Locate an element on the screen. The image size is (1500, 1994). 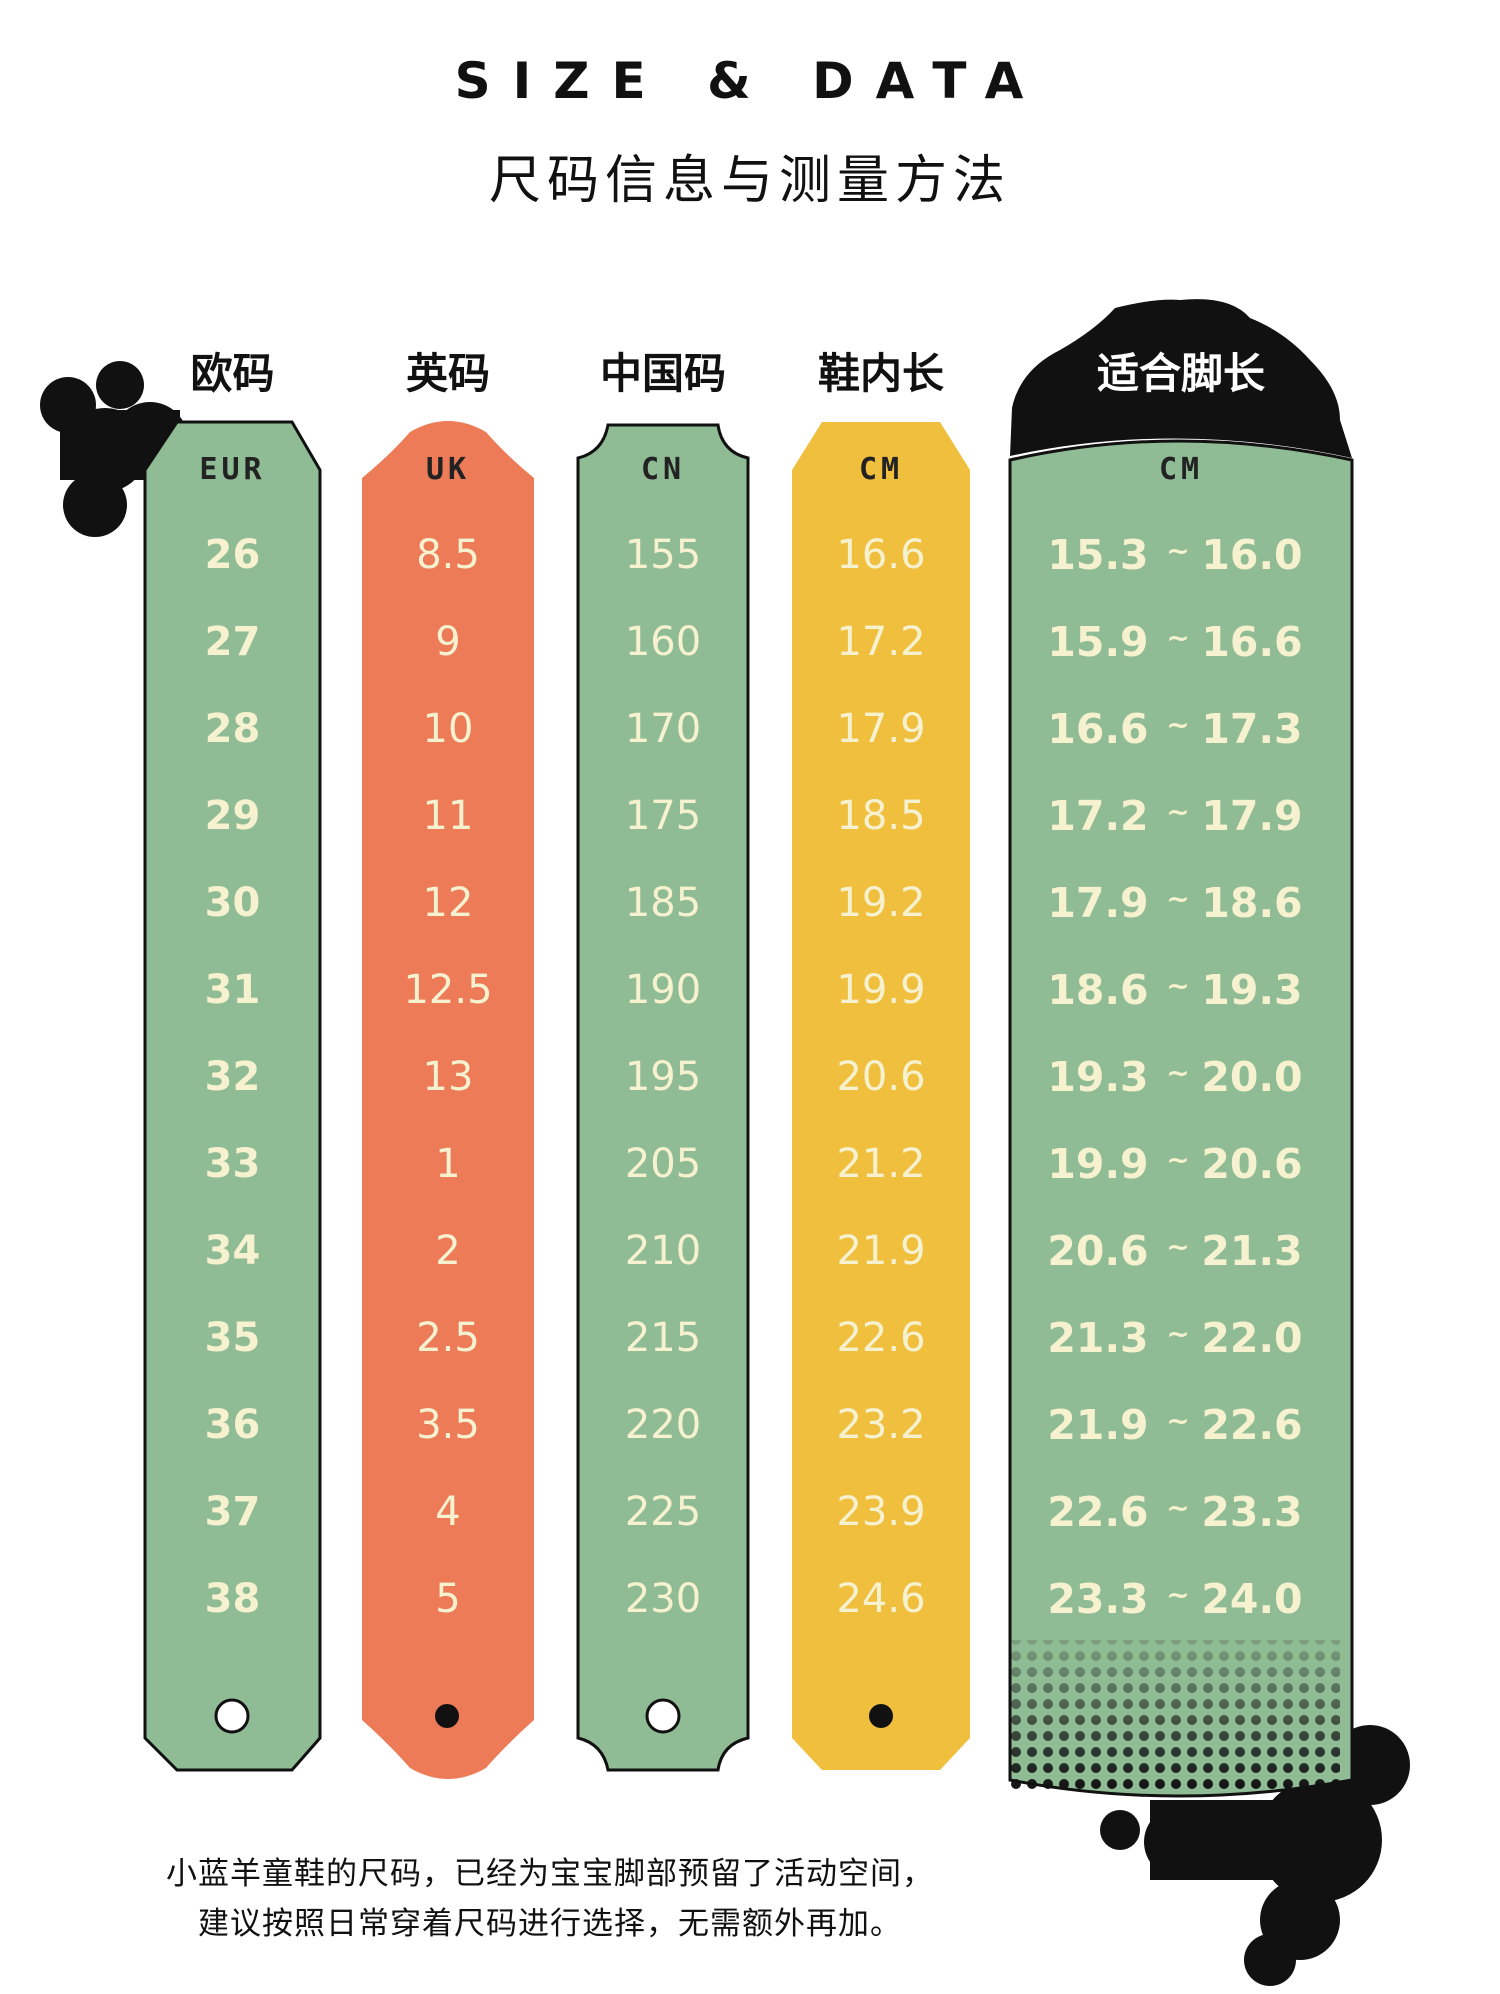
size-cell: 8.5 is located at coordinates (448, 555).